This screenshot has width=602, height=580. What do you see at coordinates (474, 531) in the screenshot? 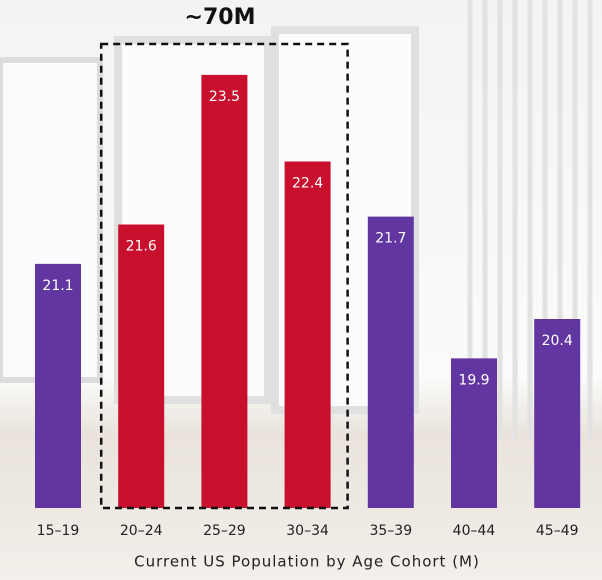
I see `x-tick-label: 40–44` at bounding box center [474, 531].